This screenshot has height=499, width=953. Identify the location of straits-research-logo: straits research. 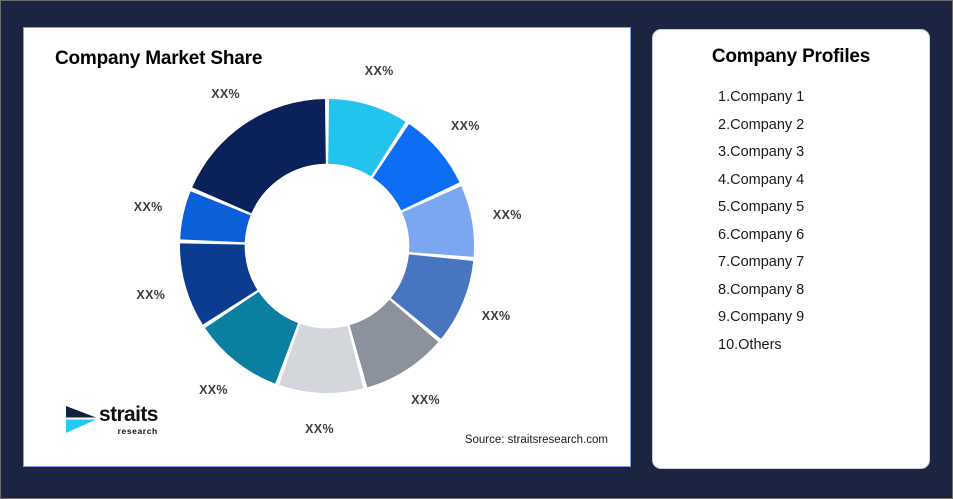
(128, 422).